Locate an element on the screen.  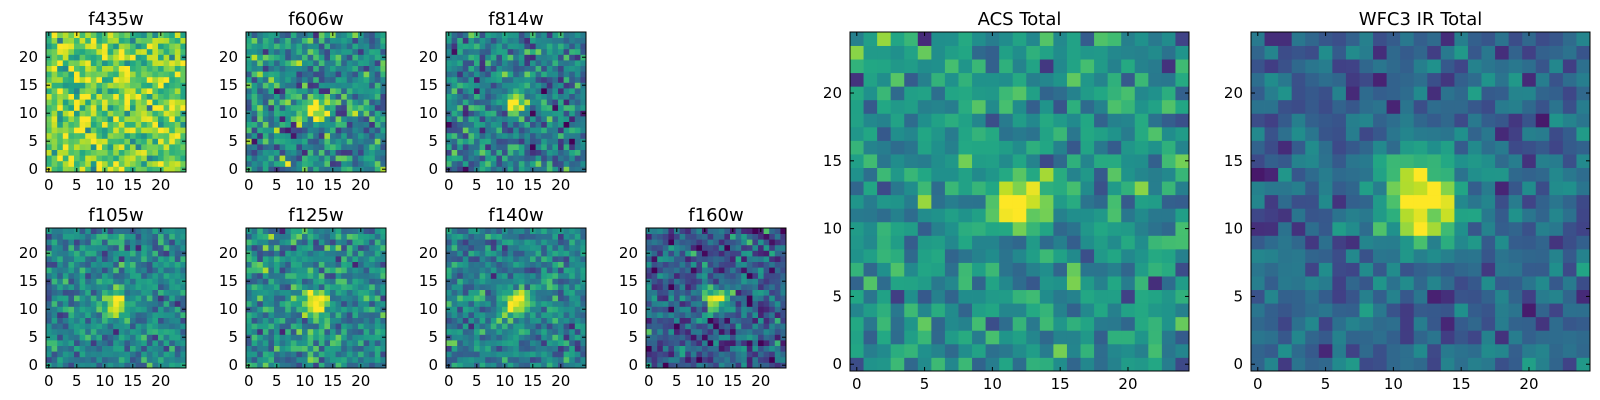
axes-frame is located at coordinates (116, 102).